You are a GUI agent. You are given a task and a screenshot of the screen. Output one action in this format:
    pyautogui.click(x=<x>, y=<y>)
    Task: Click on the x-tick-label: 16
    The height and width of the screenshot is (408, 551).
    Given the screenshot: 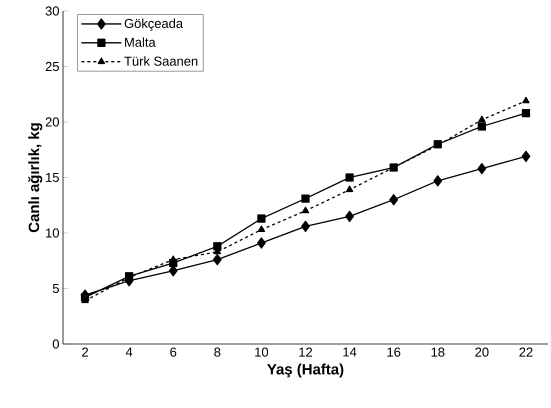 What is the action you would take?
    pyautogui.click(x=393, y=352)
    